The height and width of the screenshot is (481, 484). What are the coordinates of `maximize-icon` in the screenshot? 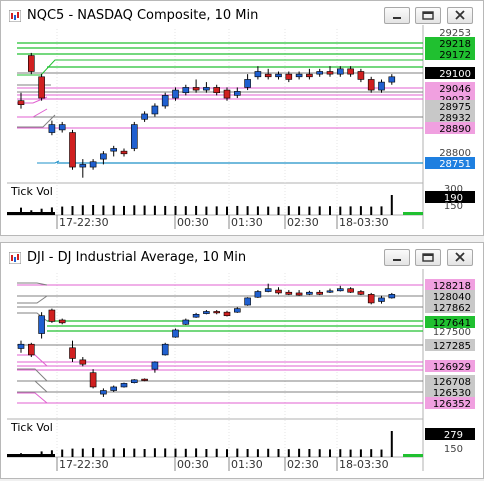 It's located at (428, 15).